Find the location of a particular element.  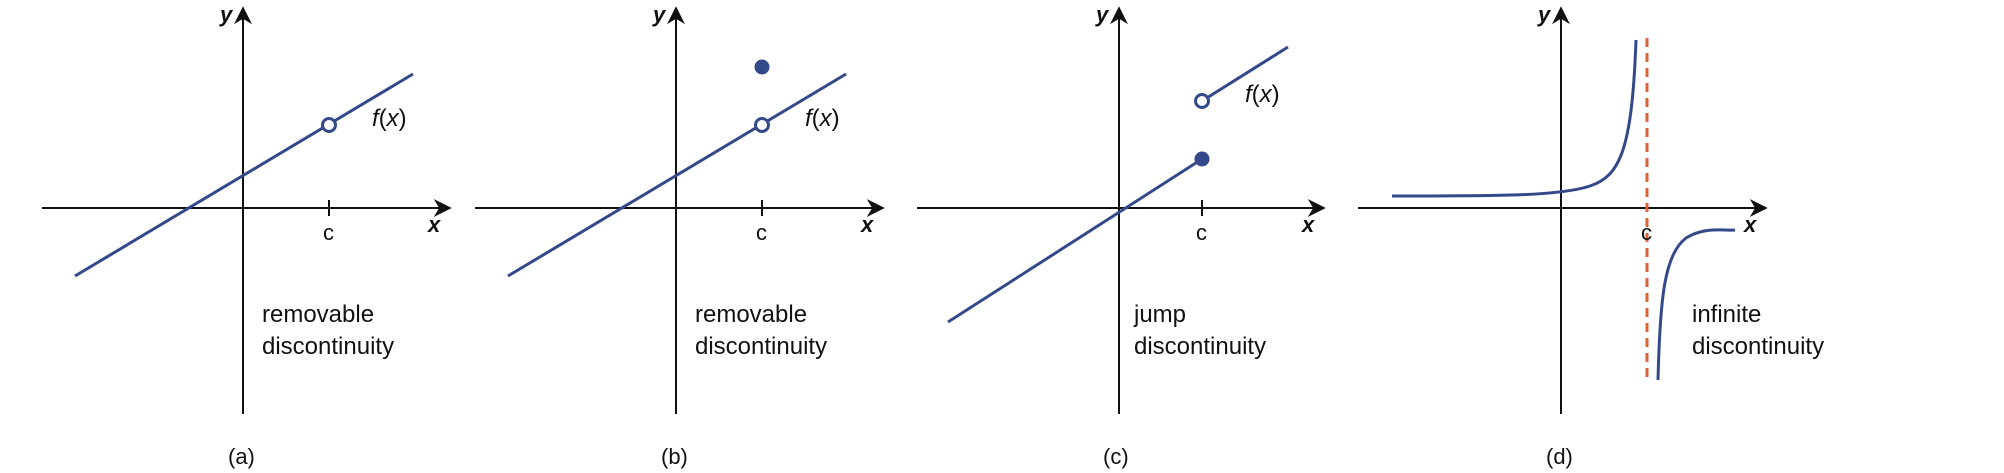

filled-point-left-limit is located at coordinates (1202, 159).